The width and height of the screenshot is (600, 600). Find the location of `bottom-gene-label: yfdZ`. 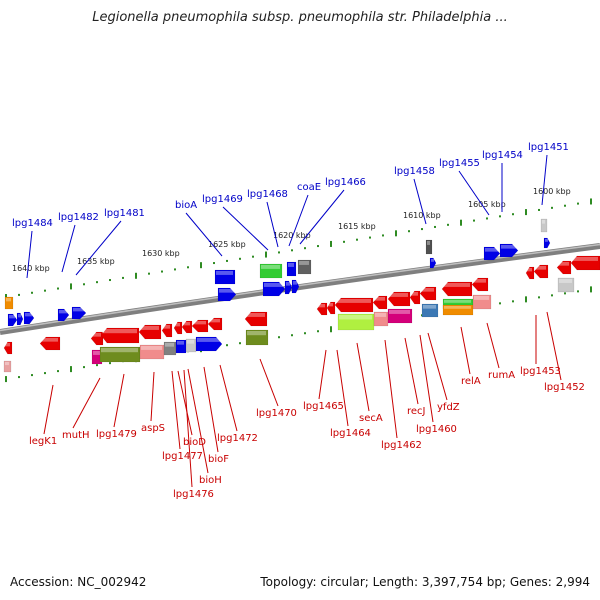

bottom-gene-label: yfdZ is located at coordinates (448, 407).